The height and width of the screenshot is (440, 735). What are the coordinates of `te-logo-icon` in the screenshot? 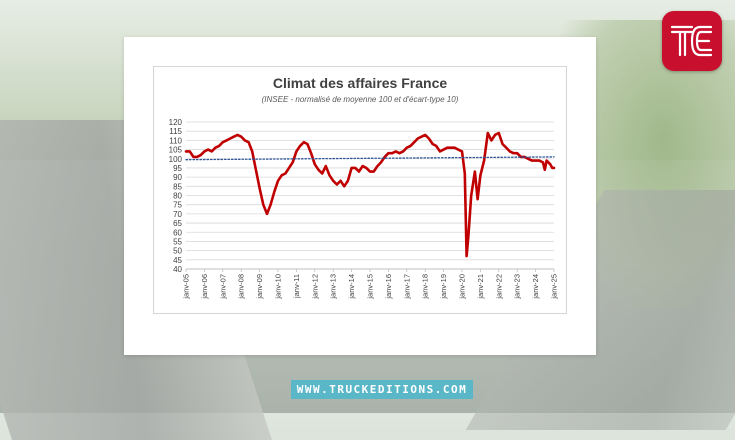 It's located at (691, 41).